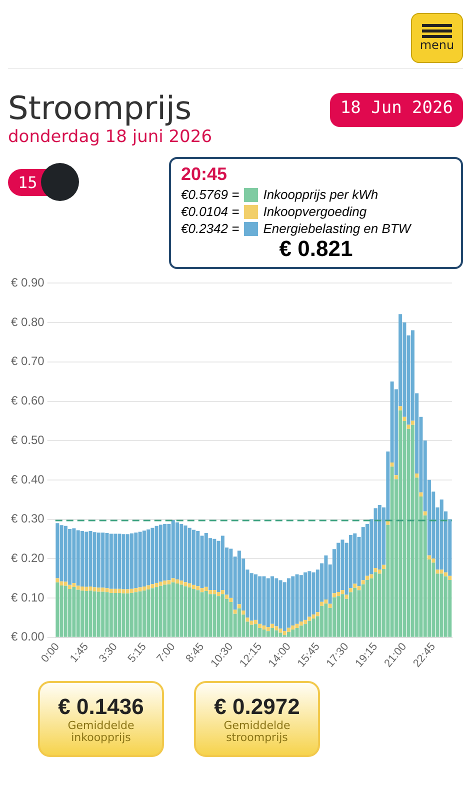 This screenshot has width=471, height=800. I want to click on legend-label: Inkoopvergoeding, so click(315, 211).